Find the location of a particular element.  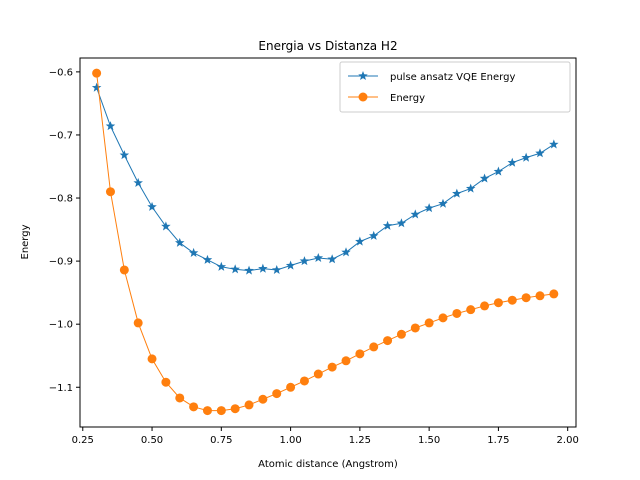

x-tick-label: 1.25 is located at coordinates (360, 440).